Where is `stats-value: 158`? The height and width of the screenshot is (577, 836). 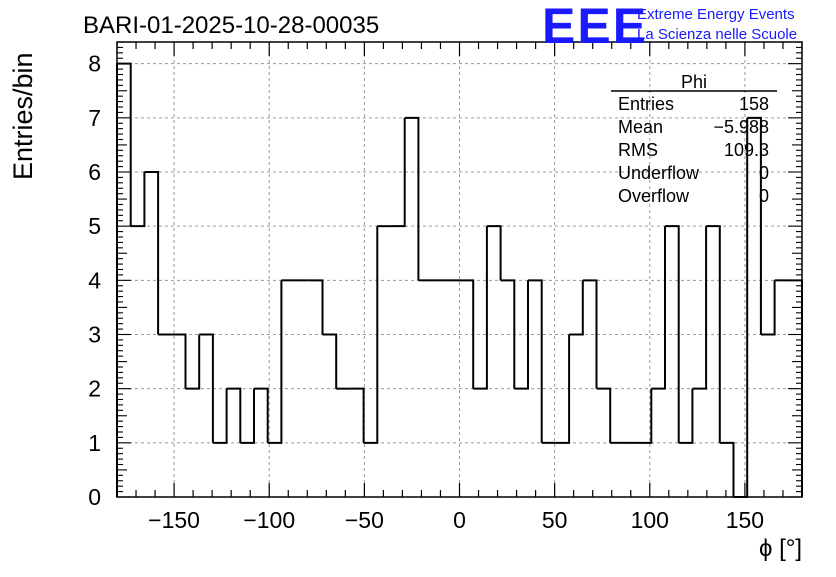
stats-value: 158 is located at coordinates (754, 104).